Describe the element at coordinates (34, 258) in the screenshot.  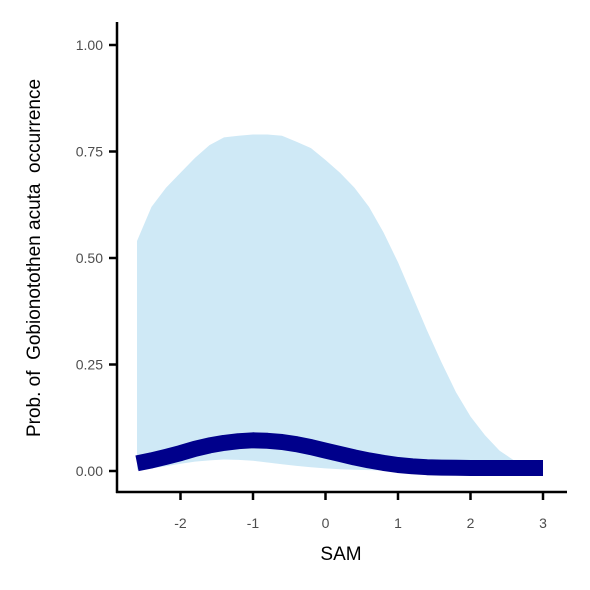
I see `y-axis-title: Prob. of Gobionotothen acuta occurrence` at that location.